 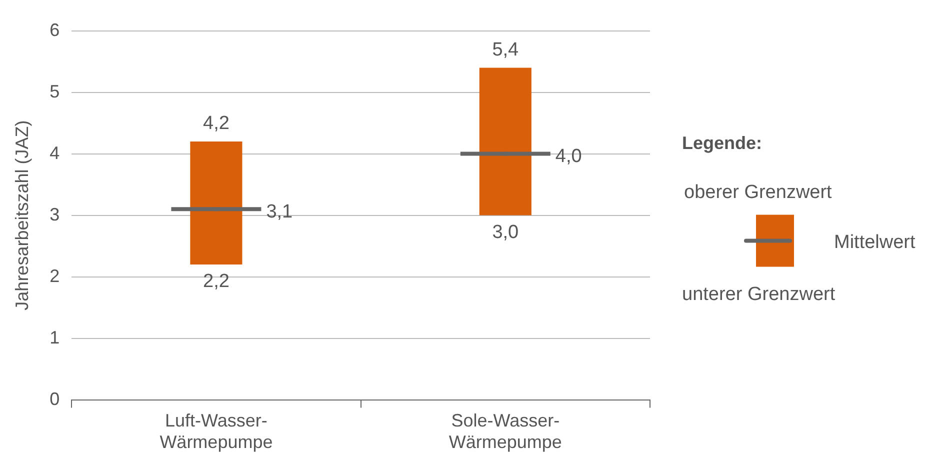 I want to click on annotation: 4,2, so click(x=216, y=123).